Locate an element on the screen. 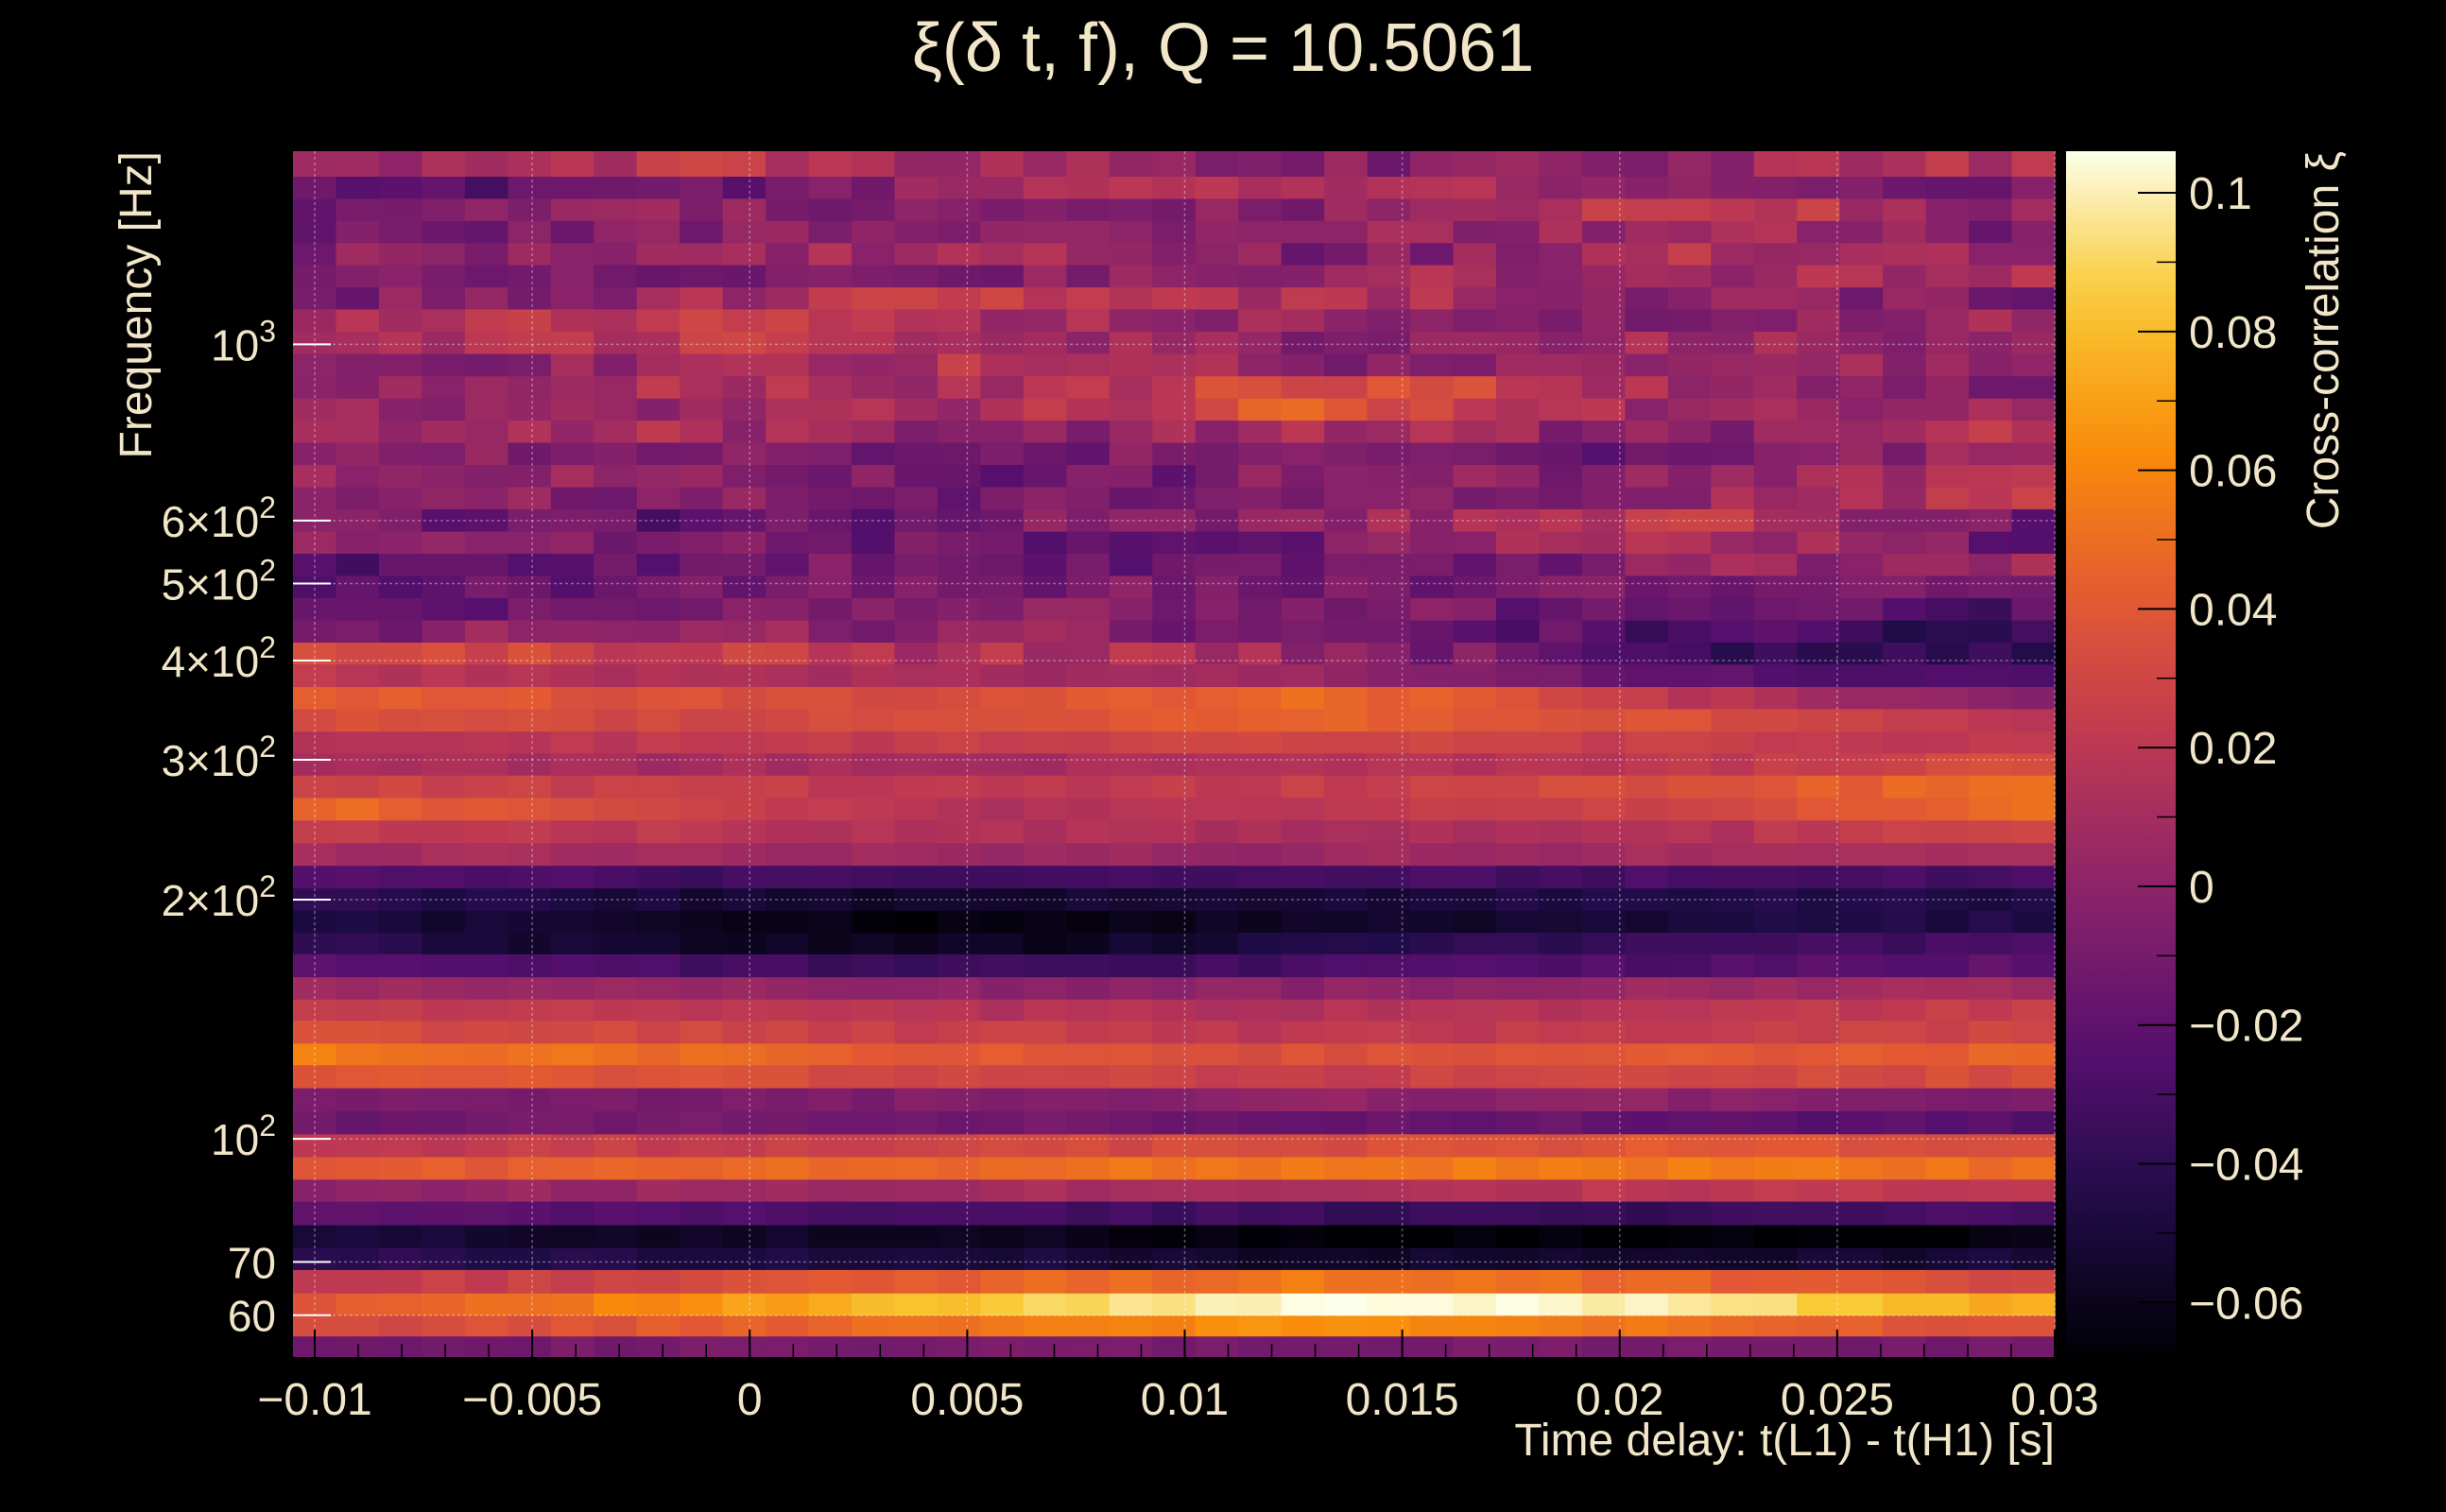 Image resolution: width=2446 pixels, height=1512 pixels. x-tick-label: 0.005 is located at coordinates (967, 1400).